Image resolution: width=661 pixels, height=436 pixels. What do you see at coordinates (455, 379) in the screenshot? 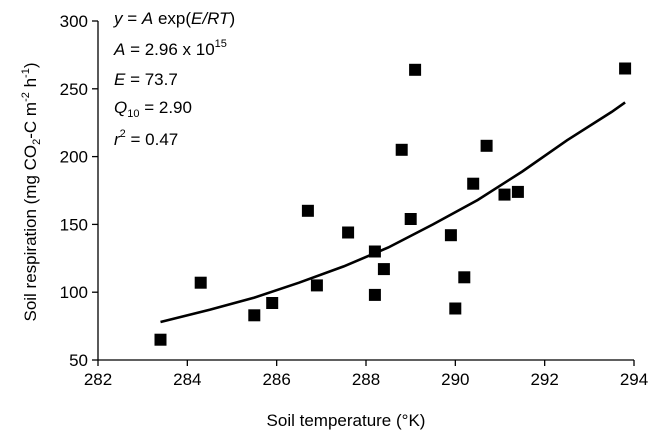
I see `x-tick-label-4: 290` at bounding box center [455, 379].